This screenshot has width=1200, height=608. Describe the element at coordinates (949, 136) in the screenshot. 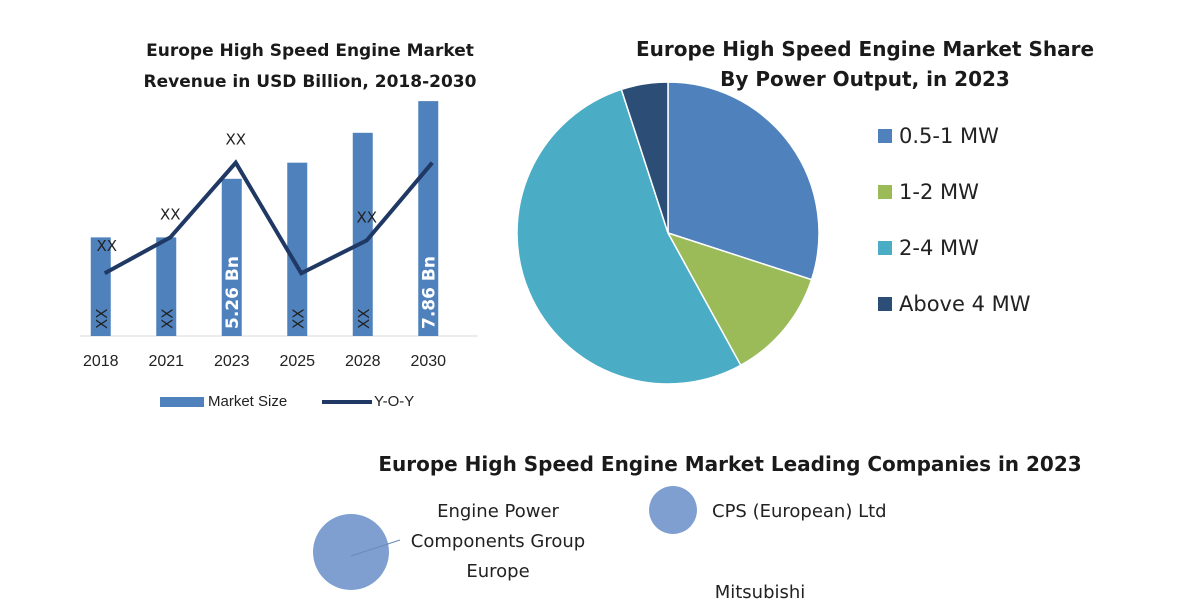

I see `pie-legend-label: 0.5-1 MW` at that location.